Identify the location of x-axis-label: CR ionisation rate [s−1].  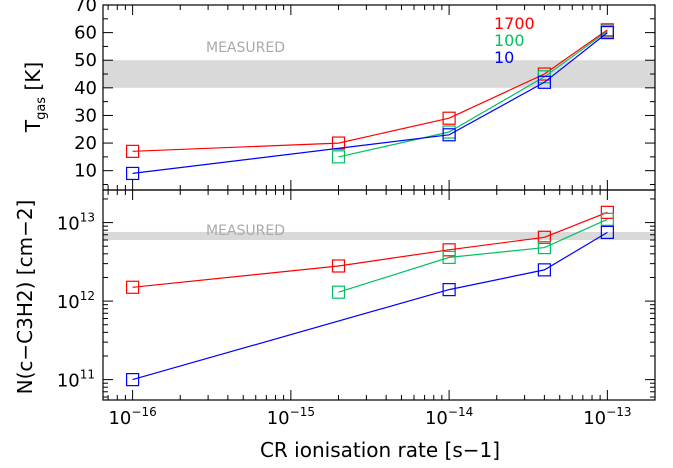
(380, 450).